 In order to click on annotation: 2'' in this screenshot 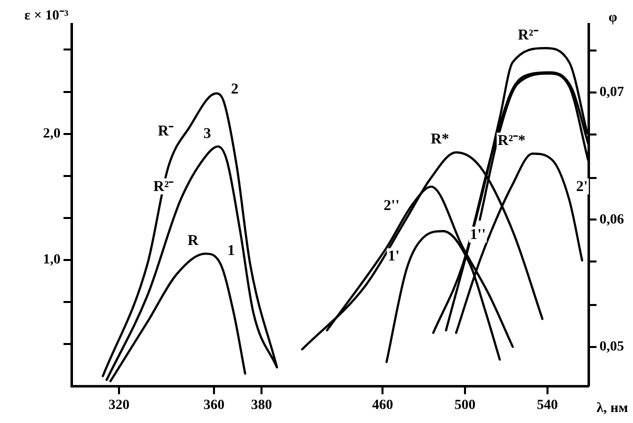, I will do `click(392, 206)`.